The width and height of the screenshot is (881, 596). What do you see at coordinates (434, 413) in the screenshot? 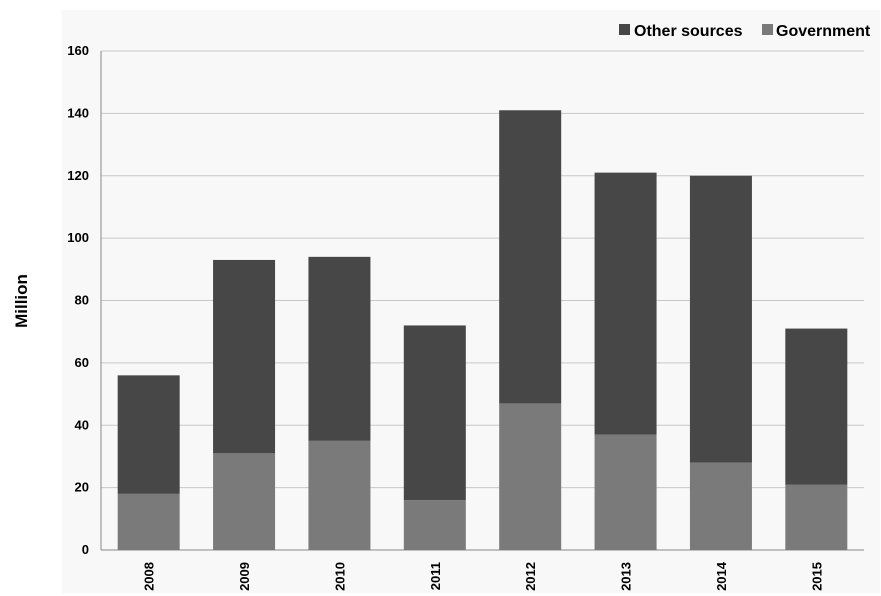
I see `bar-other-sources-2011` at bounding box center [434, 413].